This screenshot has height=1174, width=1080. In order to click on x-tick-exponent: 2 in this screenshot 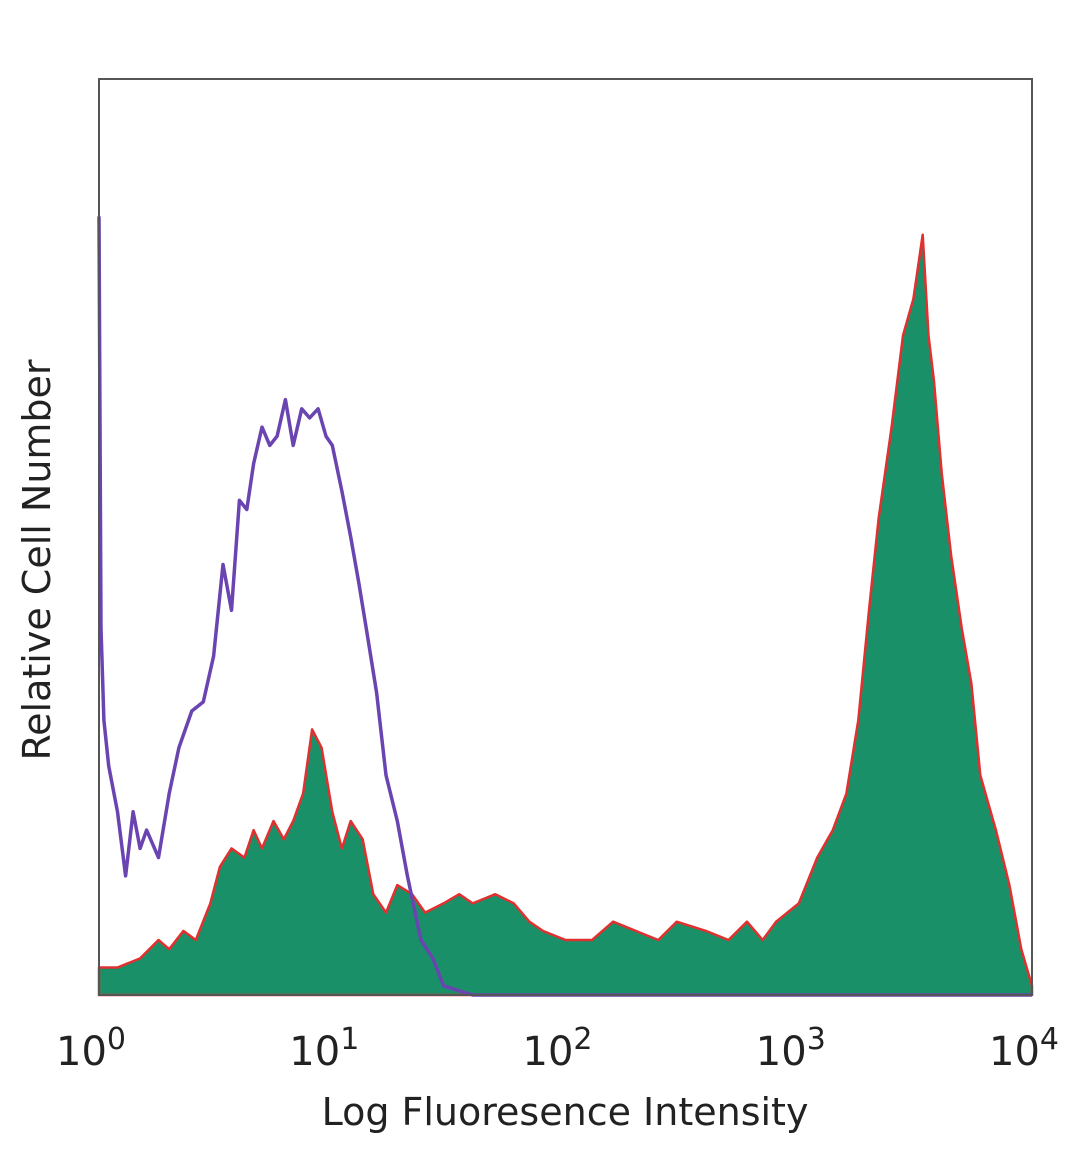, I will do `click(582, 1039)`.